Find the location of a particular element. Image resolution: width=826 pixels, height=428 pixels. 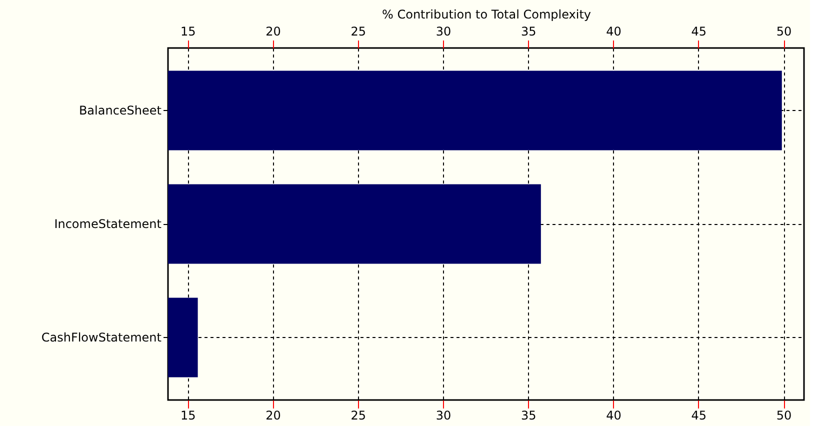

x-tick-label: 50 is located at coordinates (784, 415).